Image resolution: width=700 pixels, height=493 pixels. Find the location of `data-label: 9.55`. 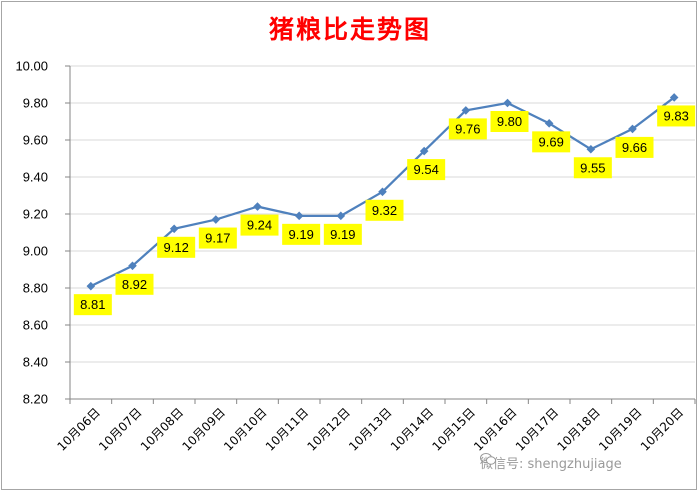

data-label: 9.55 is located at coordinates (592, 167).